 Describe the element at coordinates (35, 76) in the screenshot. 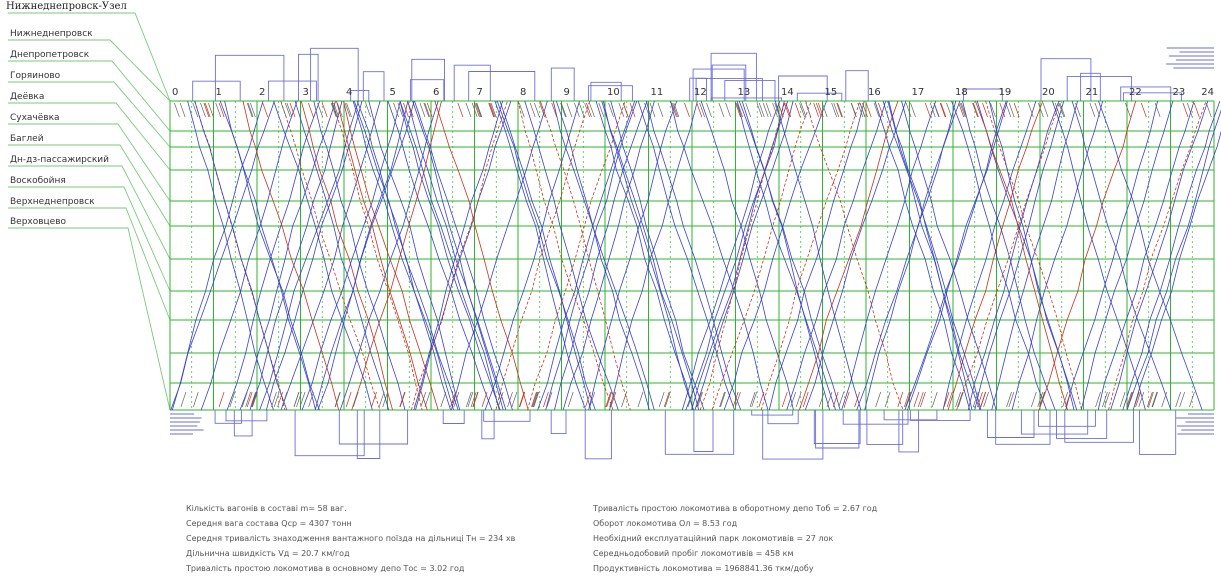

I see `station-label: Горяиново` at that location.